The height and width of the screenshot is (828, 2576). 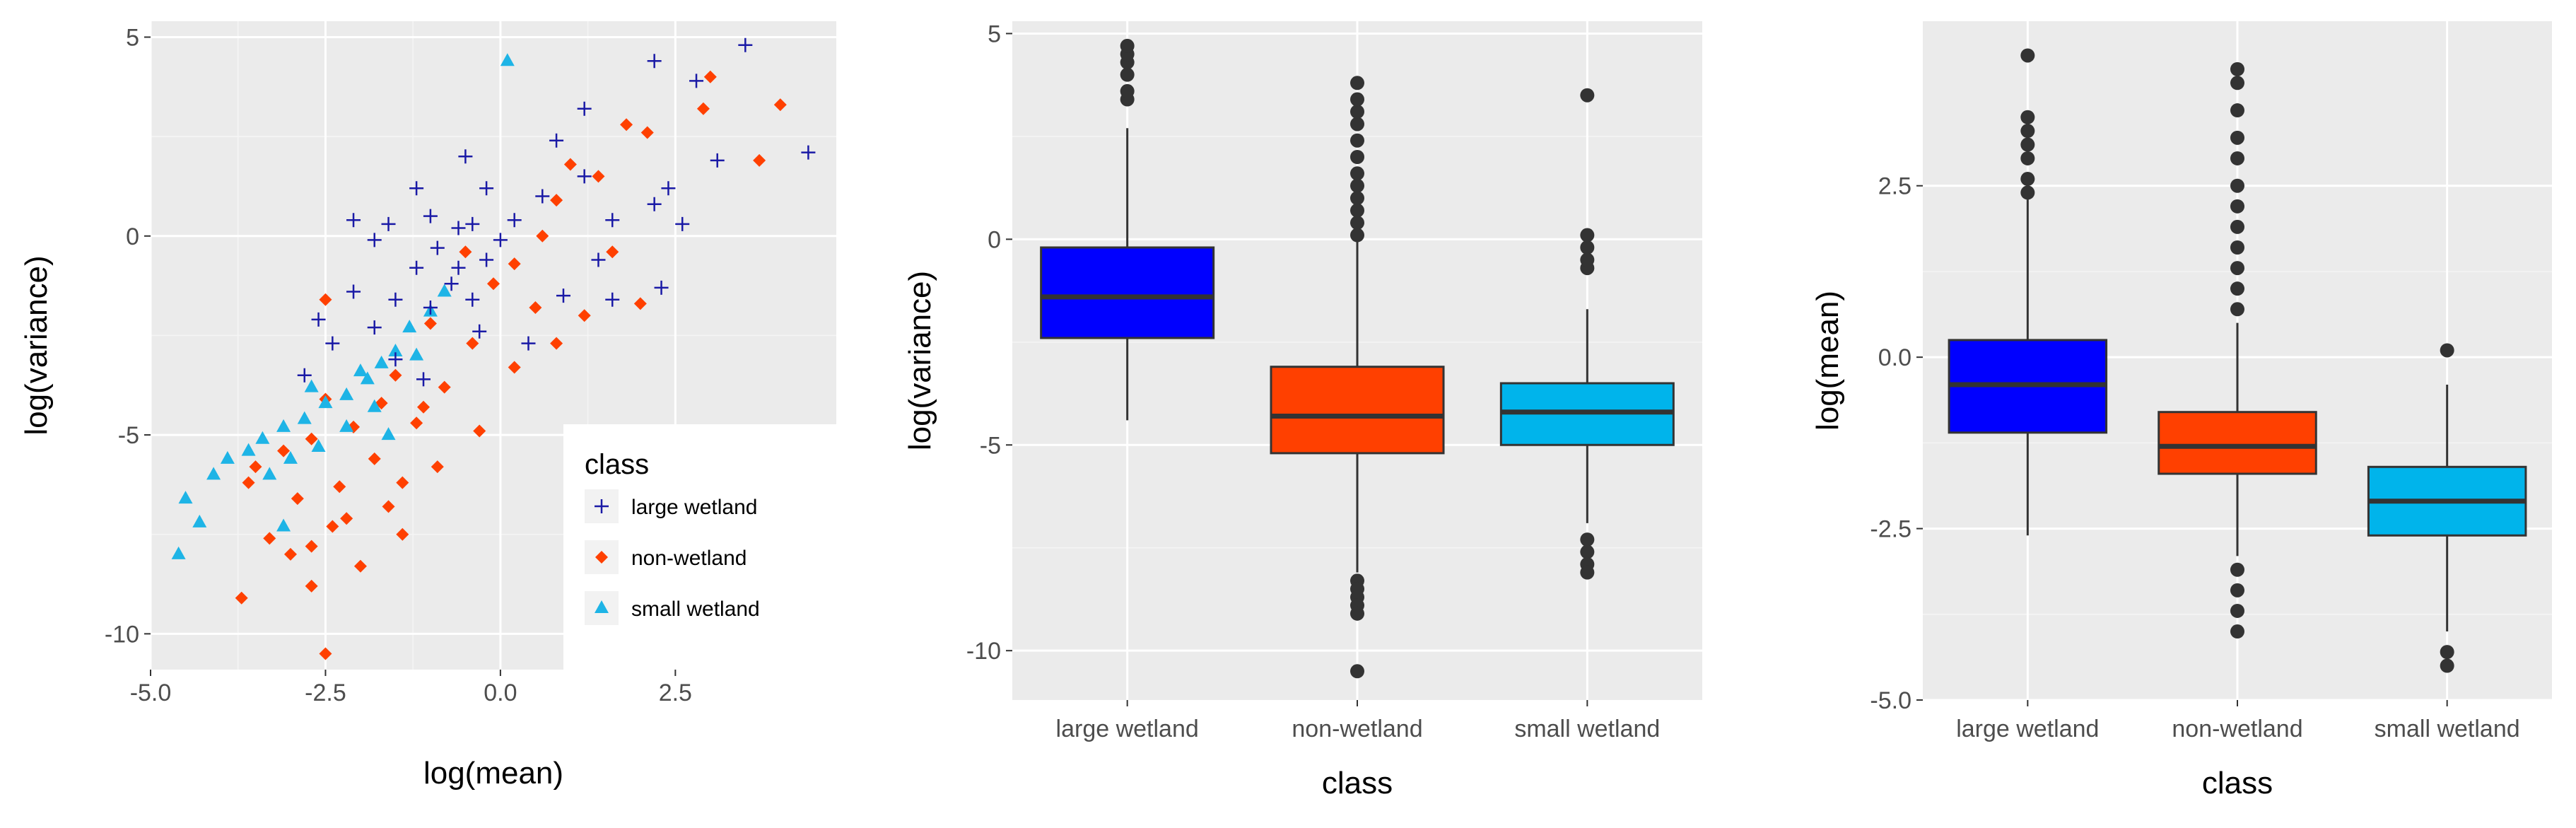 What do you see at coordinates (995, 239) in the screenshot?
I see `y-tick-label: 0` at bounding box center [995, 239].